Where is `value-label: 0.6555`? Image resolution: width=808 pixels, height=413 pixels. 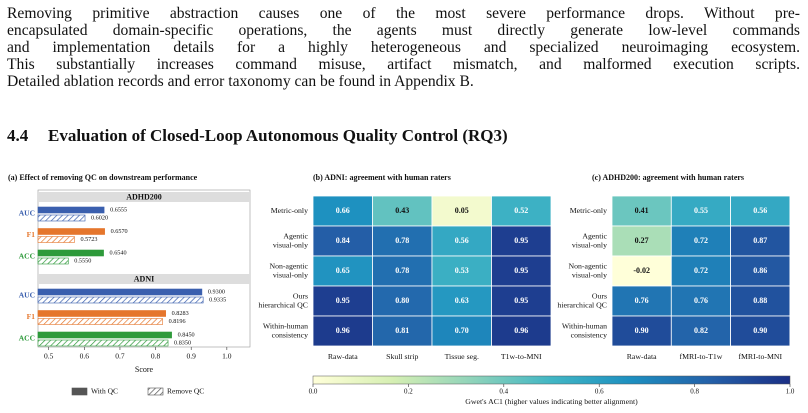
value-label: 0.6555 is located at coordinates (118, 209).